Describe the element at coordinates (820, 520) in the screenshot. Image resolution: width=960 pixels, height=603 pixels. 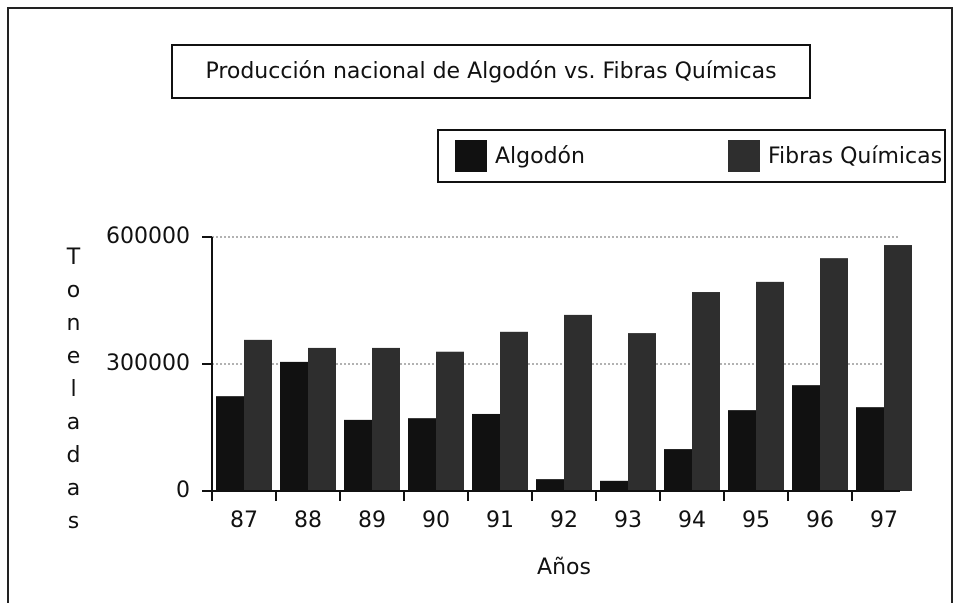
I see `x-tick-label: 96` at that location.